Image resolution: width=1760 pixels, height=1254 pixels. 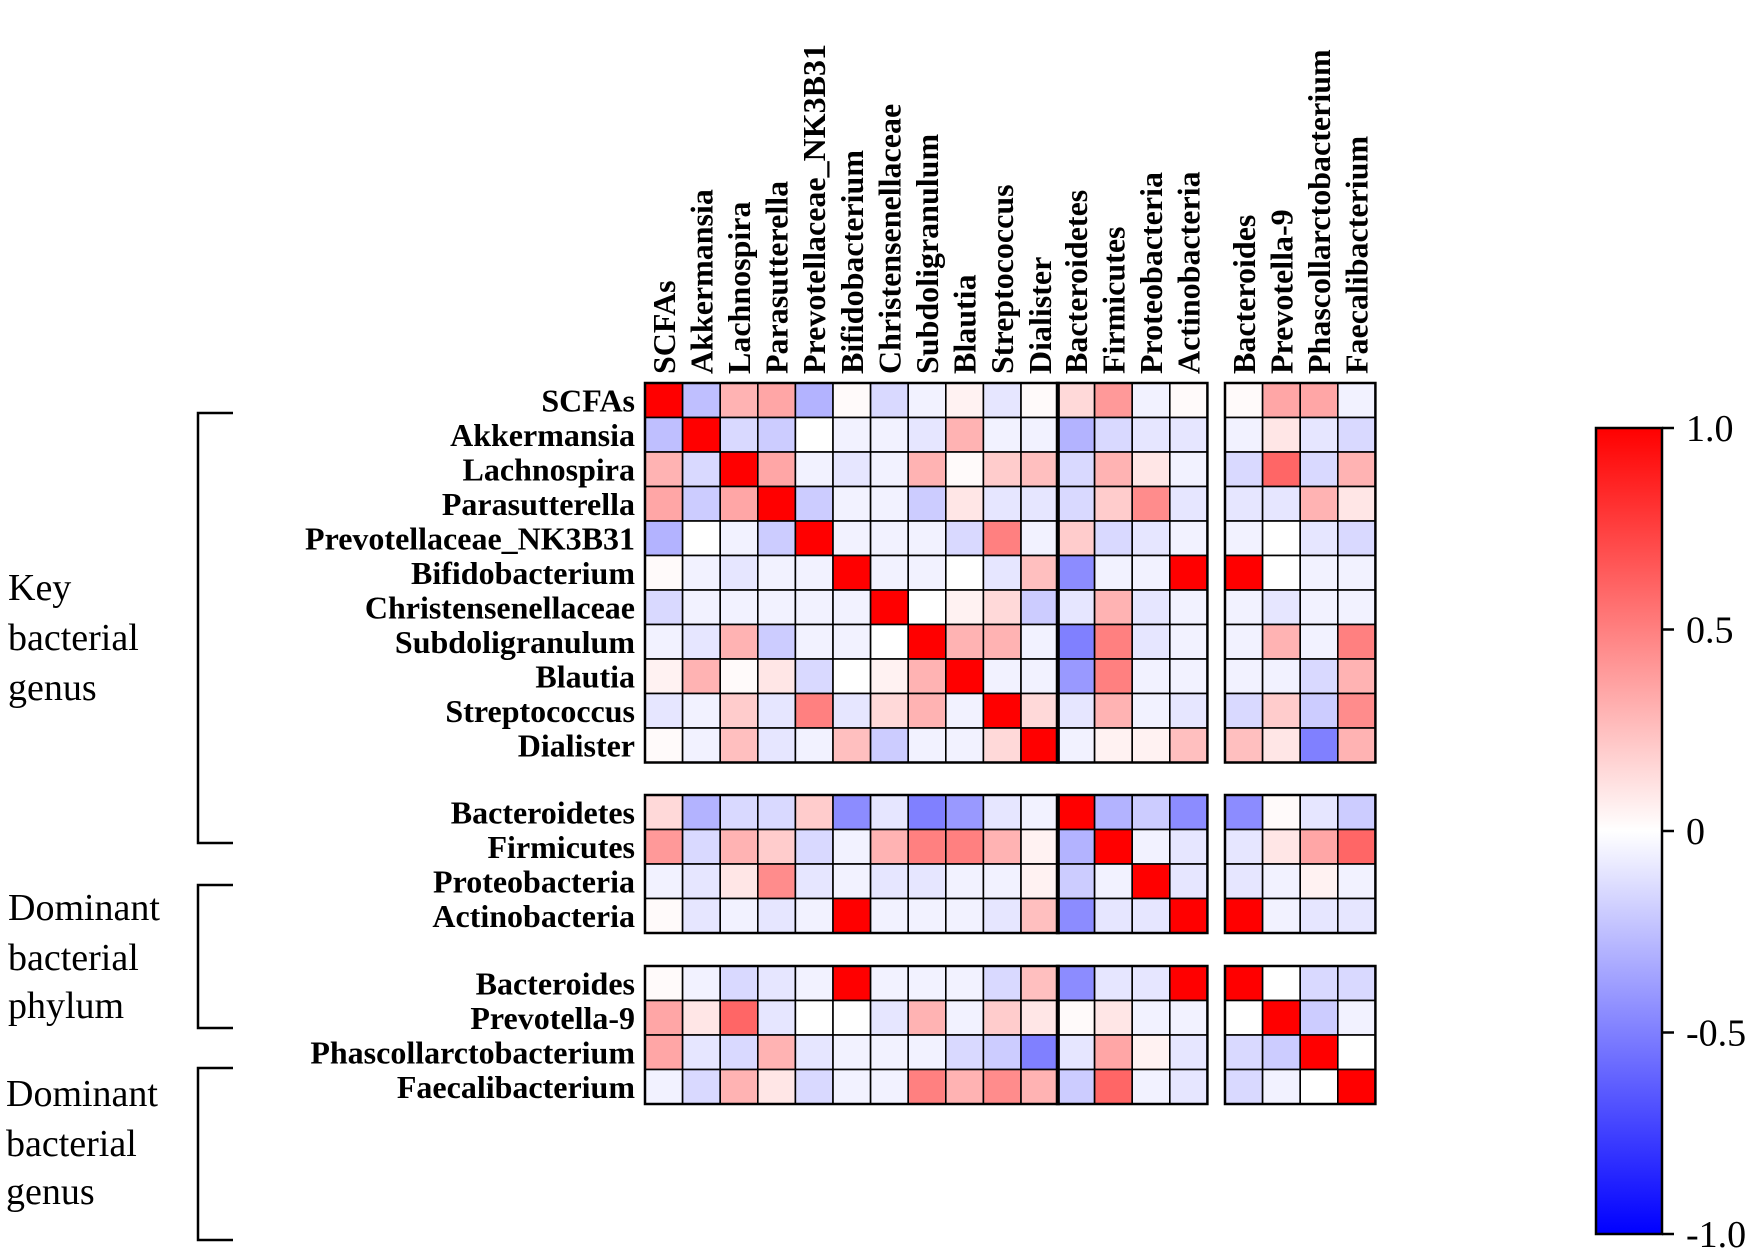 What do you see at coordinates (1002, 279) in the screenshot?
I see `column-label: Streptococcus` at bounding box center [1002, 279].